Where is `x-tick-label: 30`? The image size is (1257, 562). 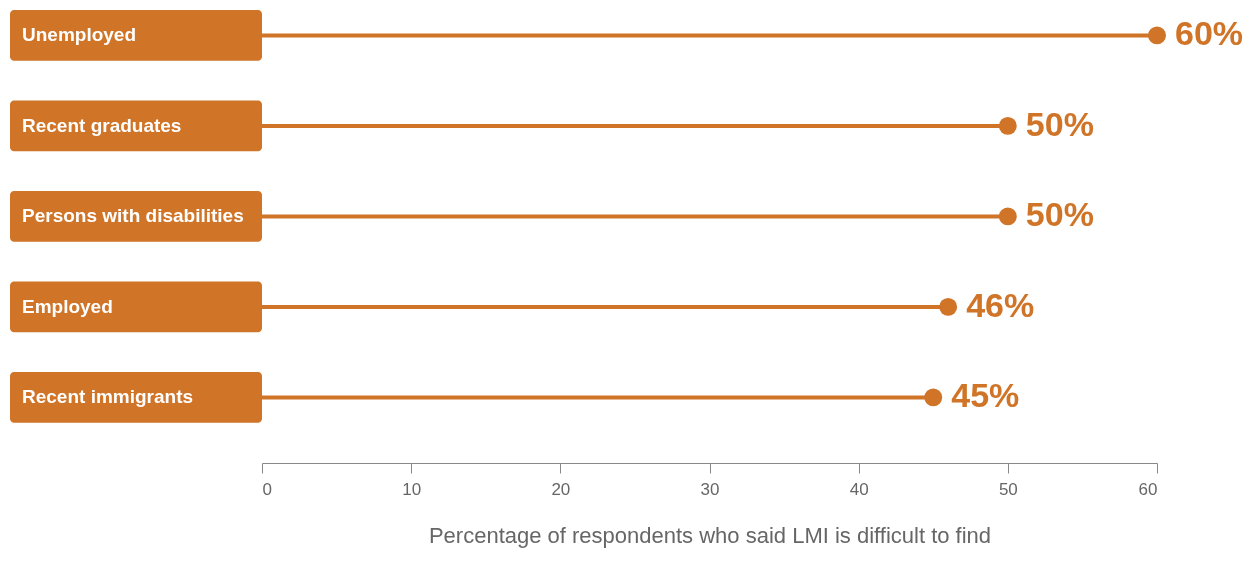 x-tick-label: 30 is located at coordinates (710, 489).